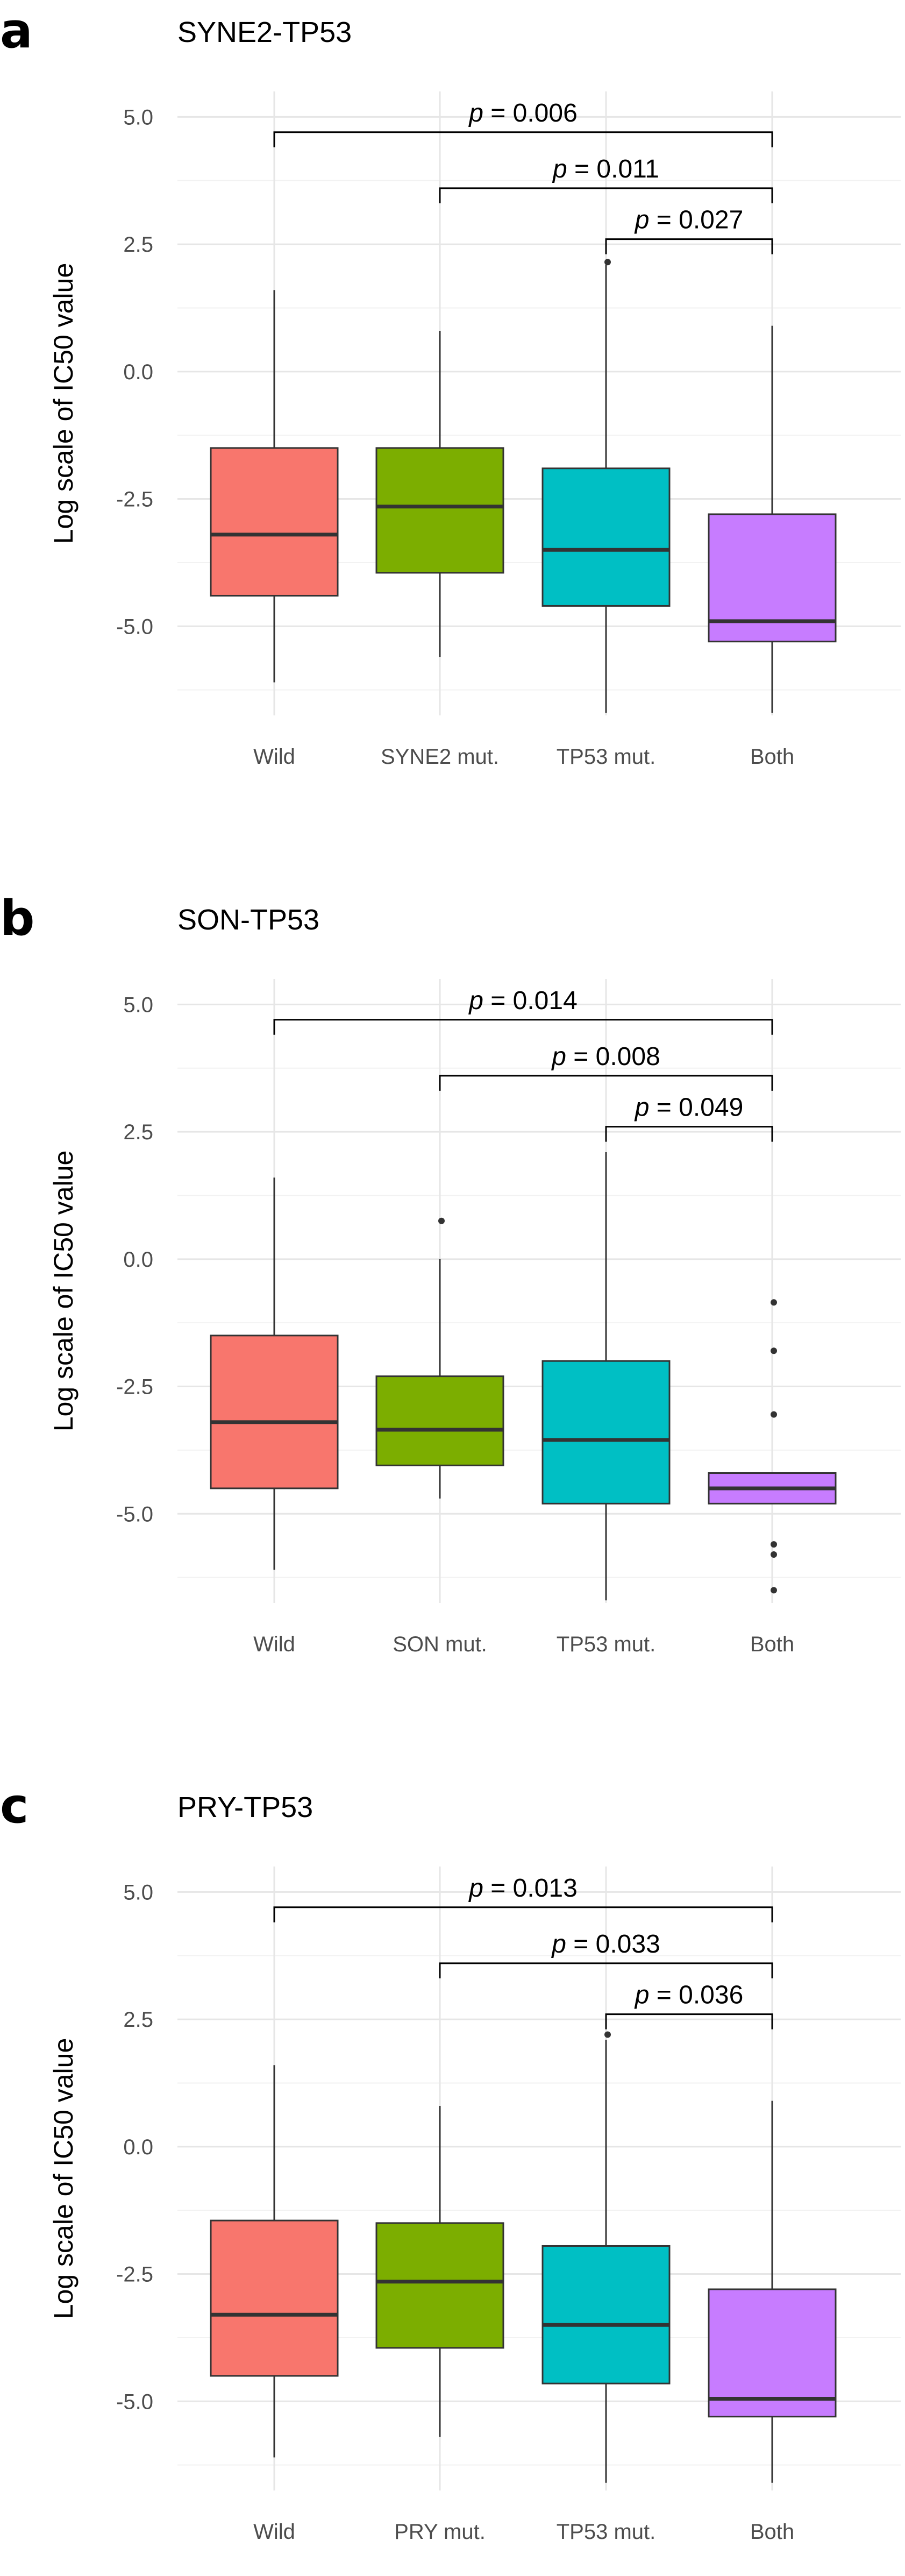 The width and height of the screenshot is (905, 2576). What do you see at coordinates (711, 1995) in the screenshot?
I see `p-value: 0.036` at bounding box center [711, 1995].